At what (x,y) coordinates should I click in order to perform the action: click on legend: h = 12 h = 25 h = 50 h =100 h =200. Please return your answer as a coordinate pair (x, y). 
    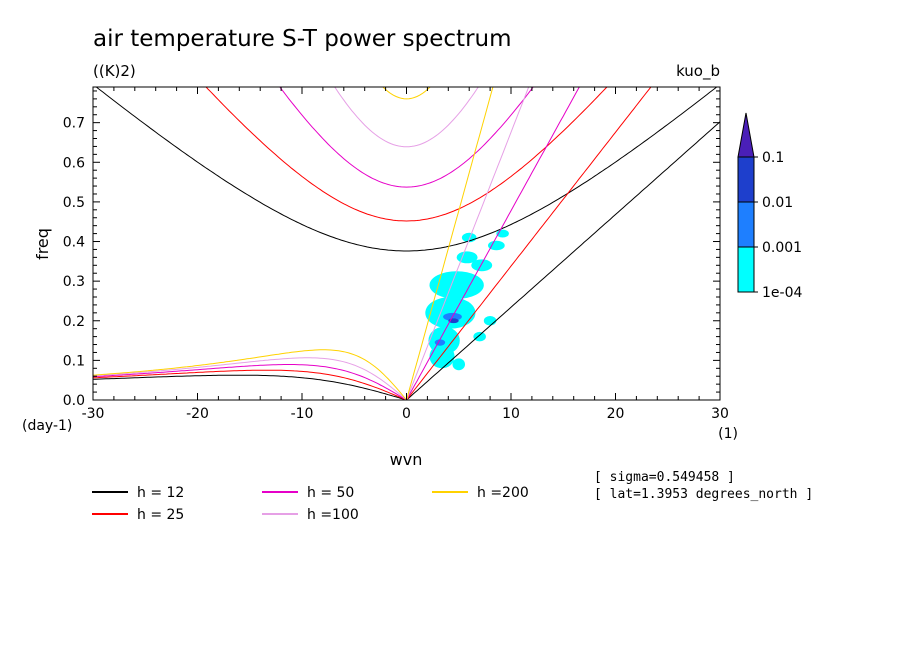
    Looking at the image, I should click on (310, 504).